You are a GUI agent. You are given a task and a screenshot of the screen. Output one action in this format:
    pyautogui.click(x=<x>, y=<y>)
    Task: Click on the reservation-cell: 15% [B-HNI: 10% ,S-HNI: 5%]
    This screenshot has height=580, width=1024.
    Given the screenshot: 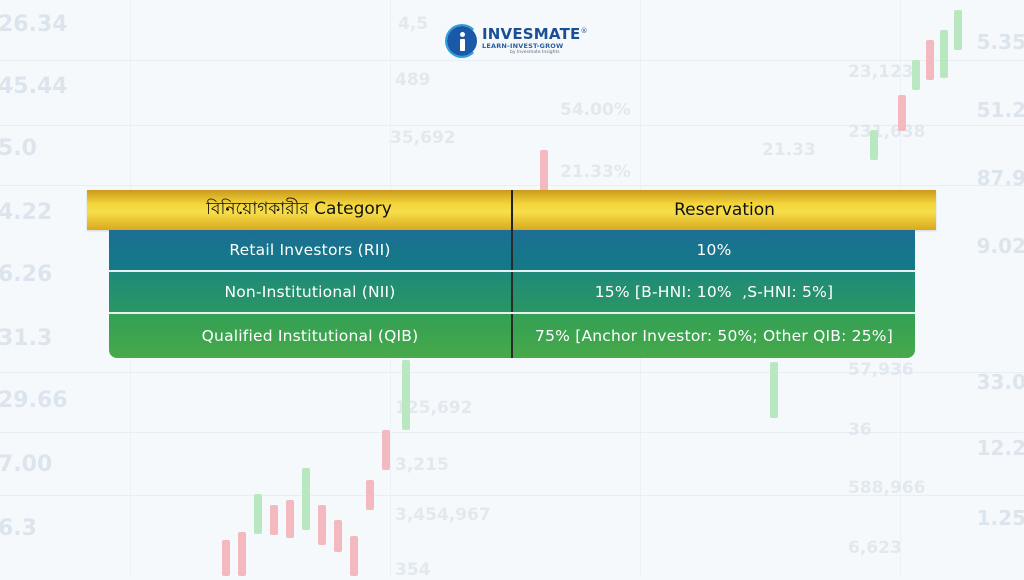 What is the action you would take?
    pyautogui.click(x=714, y=292)
    